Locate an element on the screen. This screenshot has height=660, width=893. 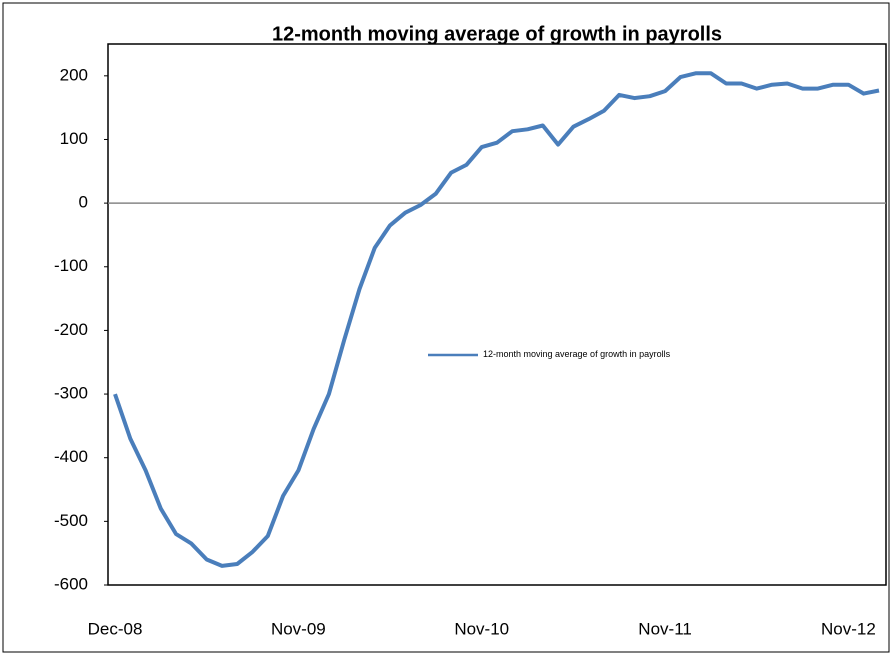
y-tick-label: -600 is located at coordinates (71, 583).